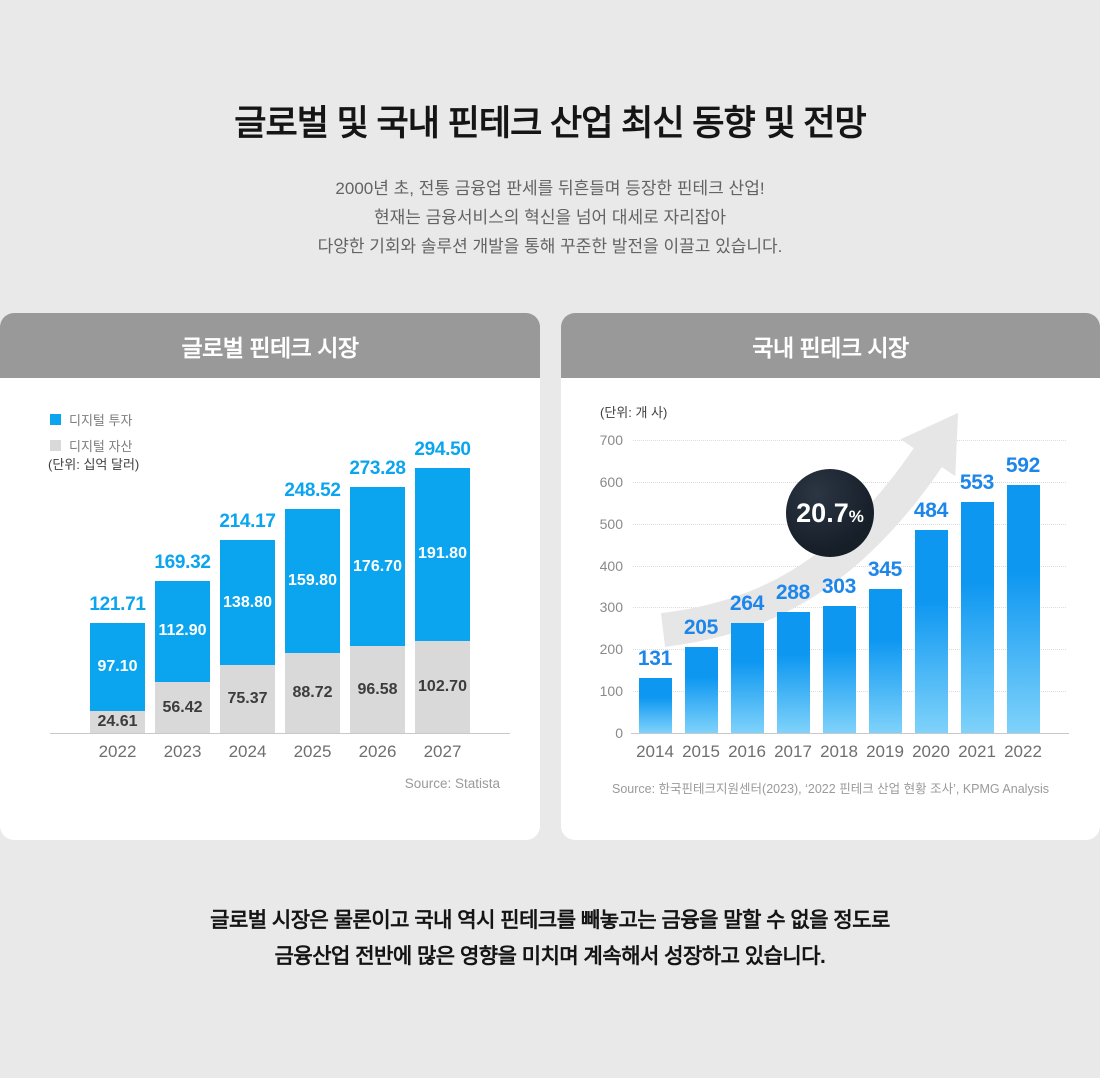  I want to click on y-tick-label-200: 200, so click(611, 649).